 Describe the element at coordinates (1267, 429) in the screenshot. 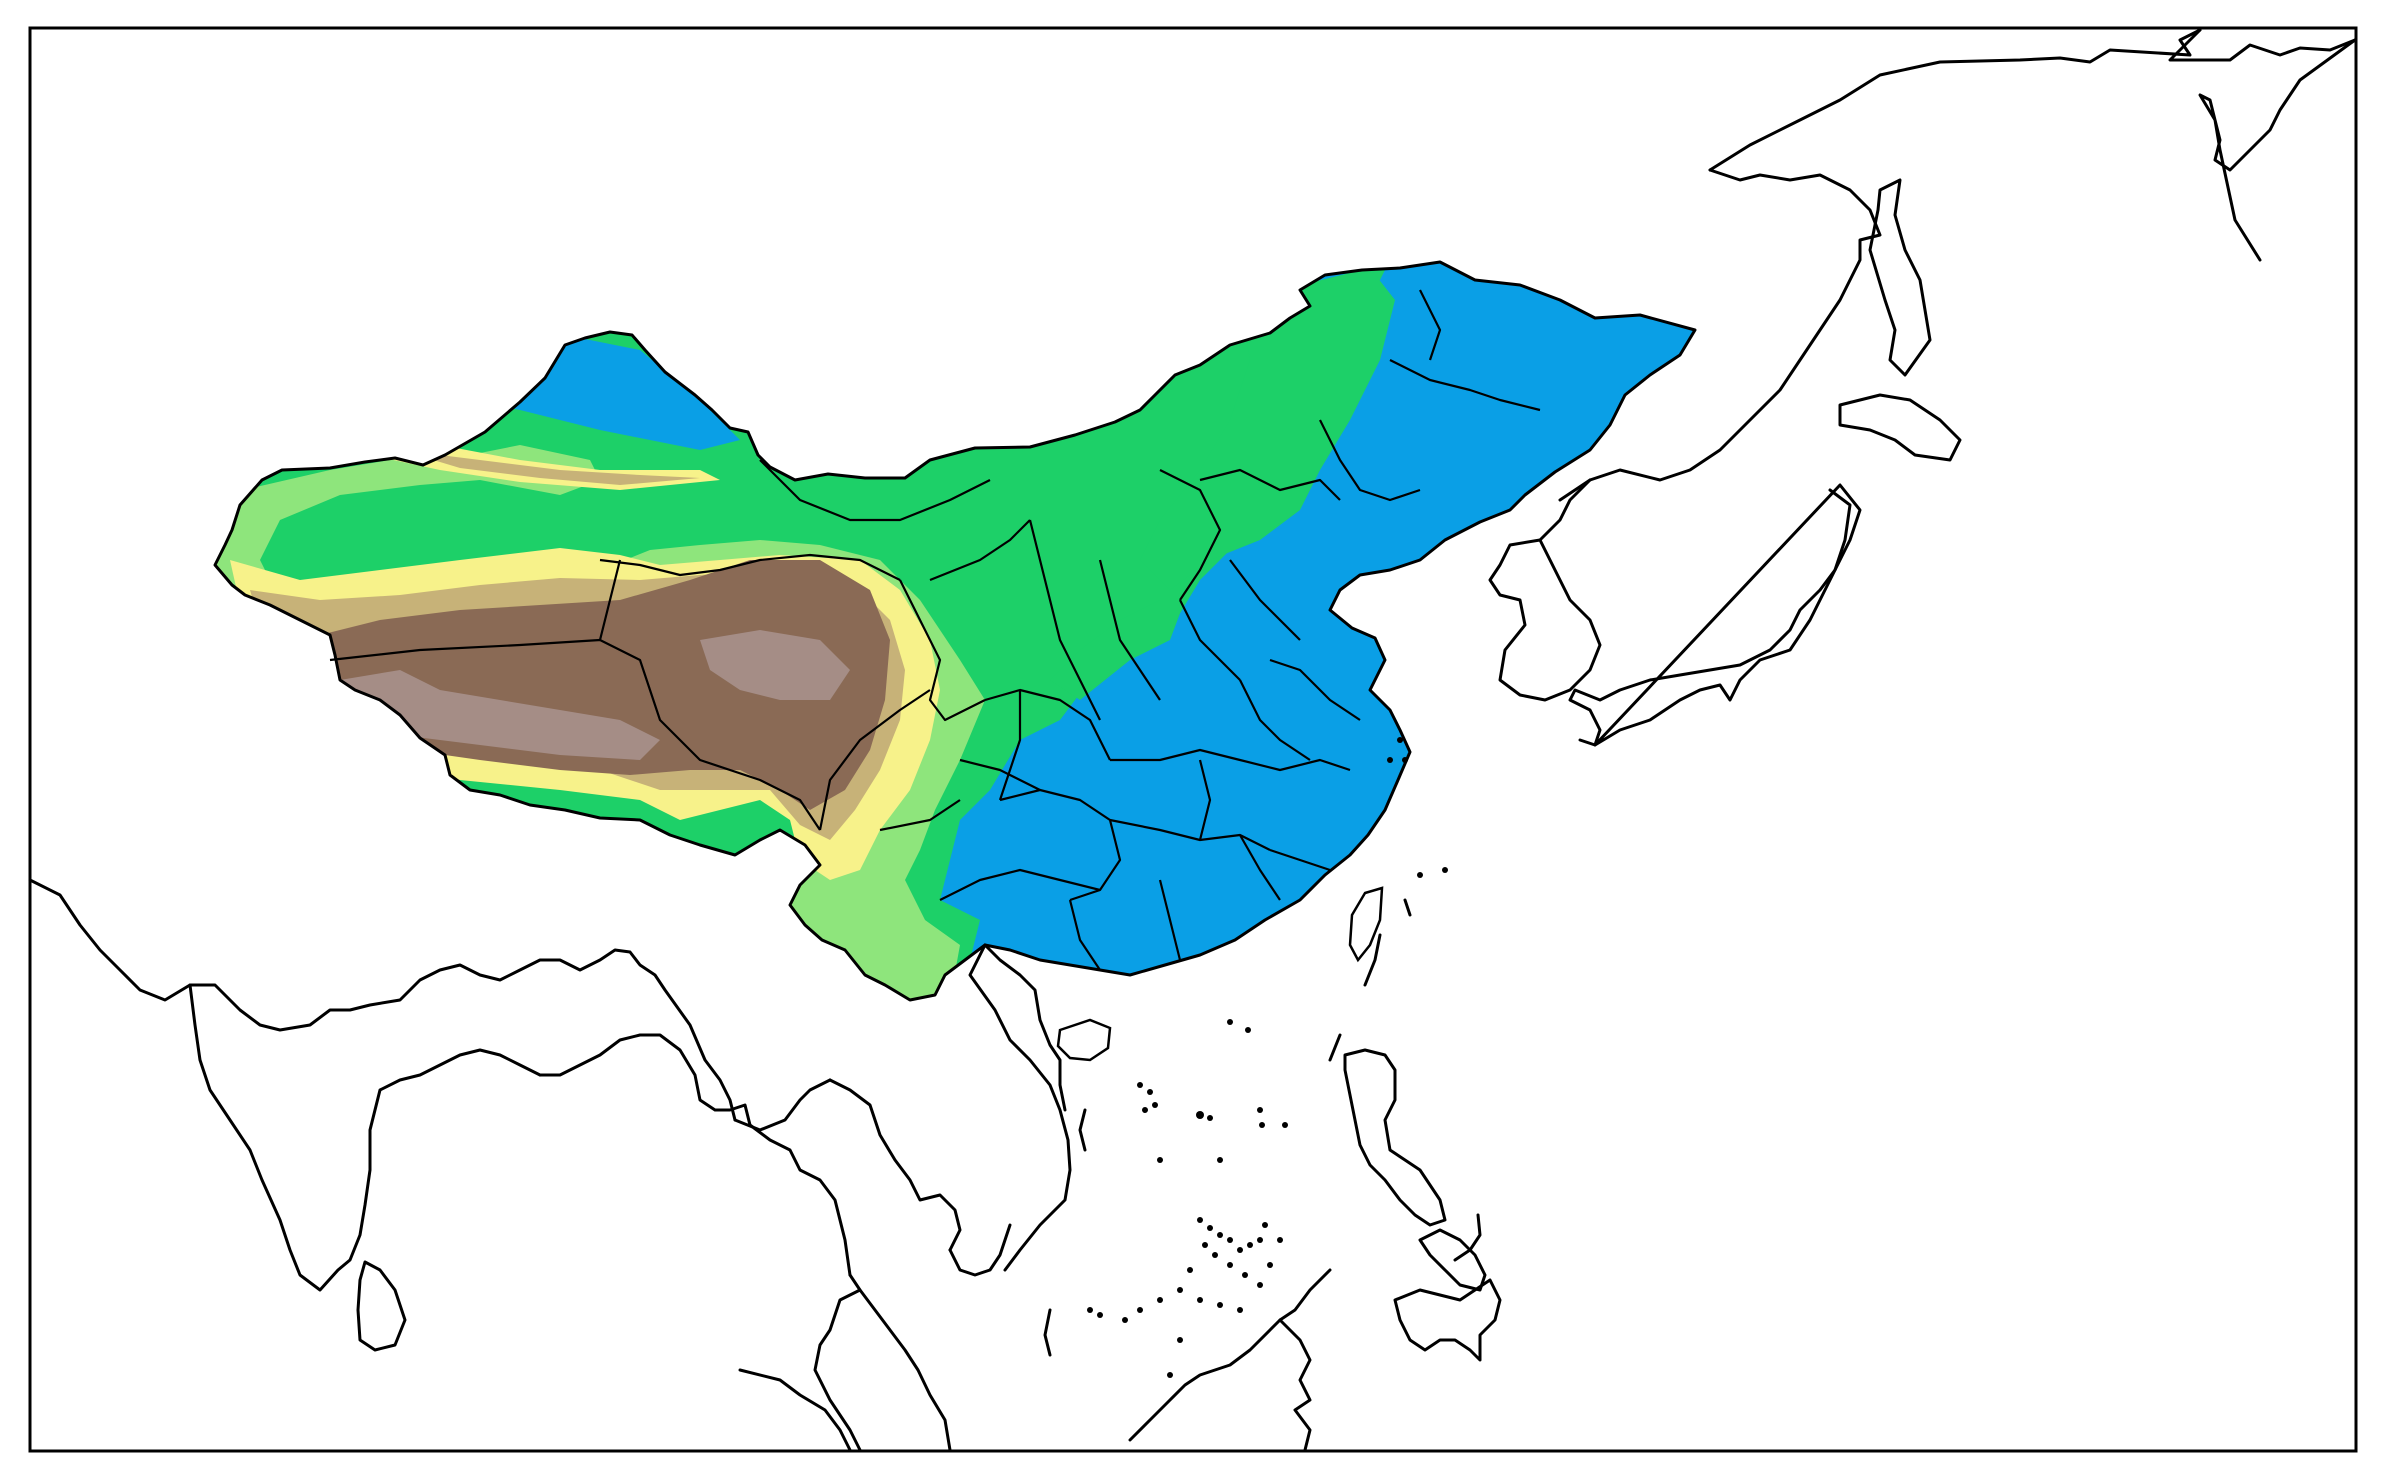

I see `northeast-green-belt` at that location.